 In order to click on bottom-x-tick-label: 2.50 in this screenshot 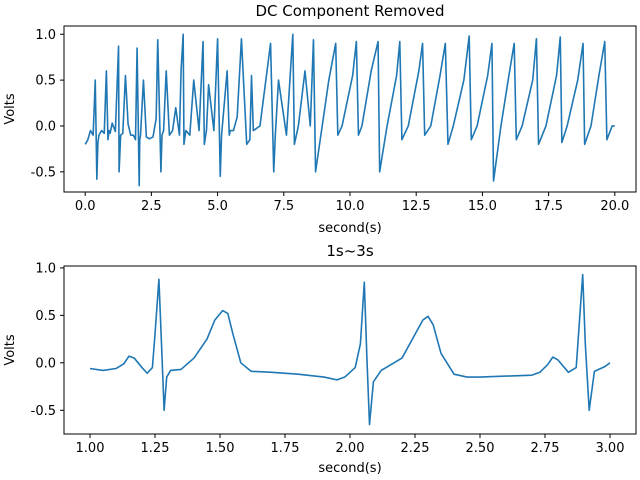, I will do `click(480, 448)`.